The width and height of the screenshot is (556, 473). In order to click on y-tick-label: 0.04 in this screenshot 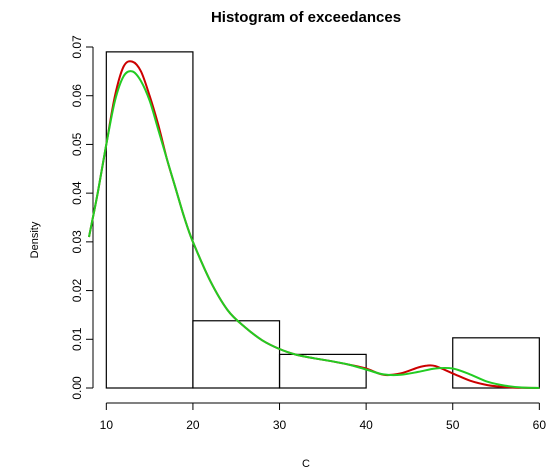, I will do `click(77, 193)`.